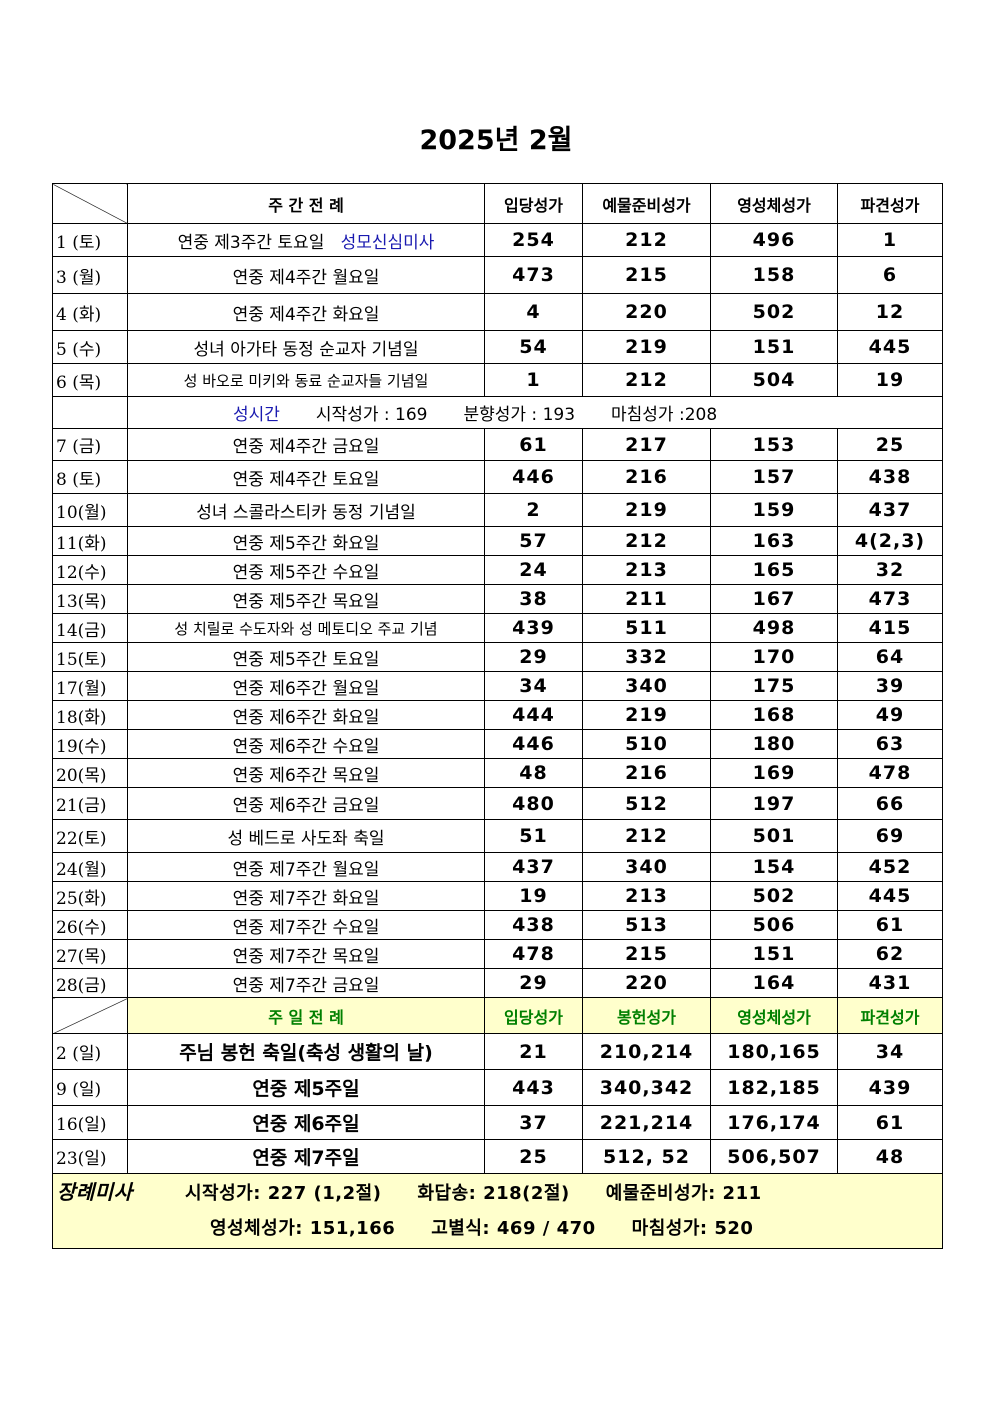 The image size is (992, 1403). I want to click on row-entrance: 480, so click(533, 803).